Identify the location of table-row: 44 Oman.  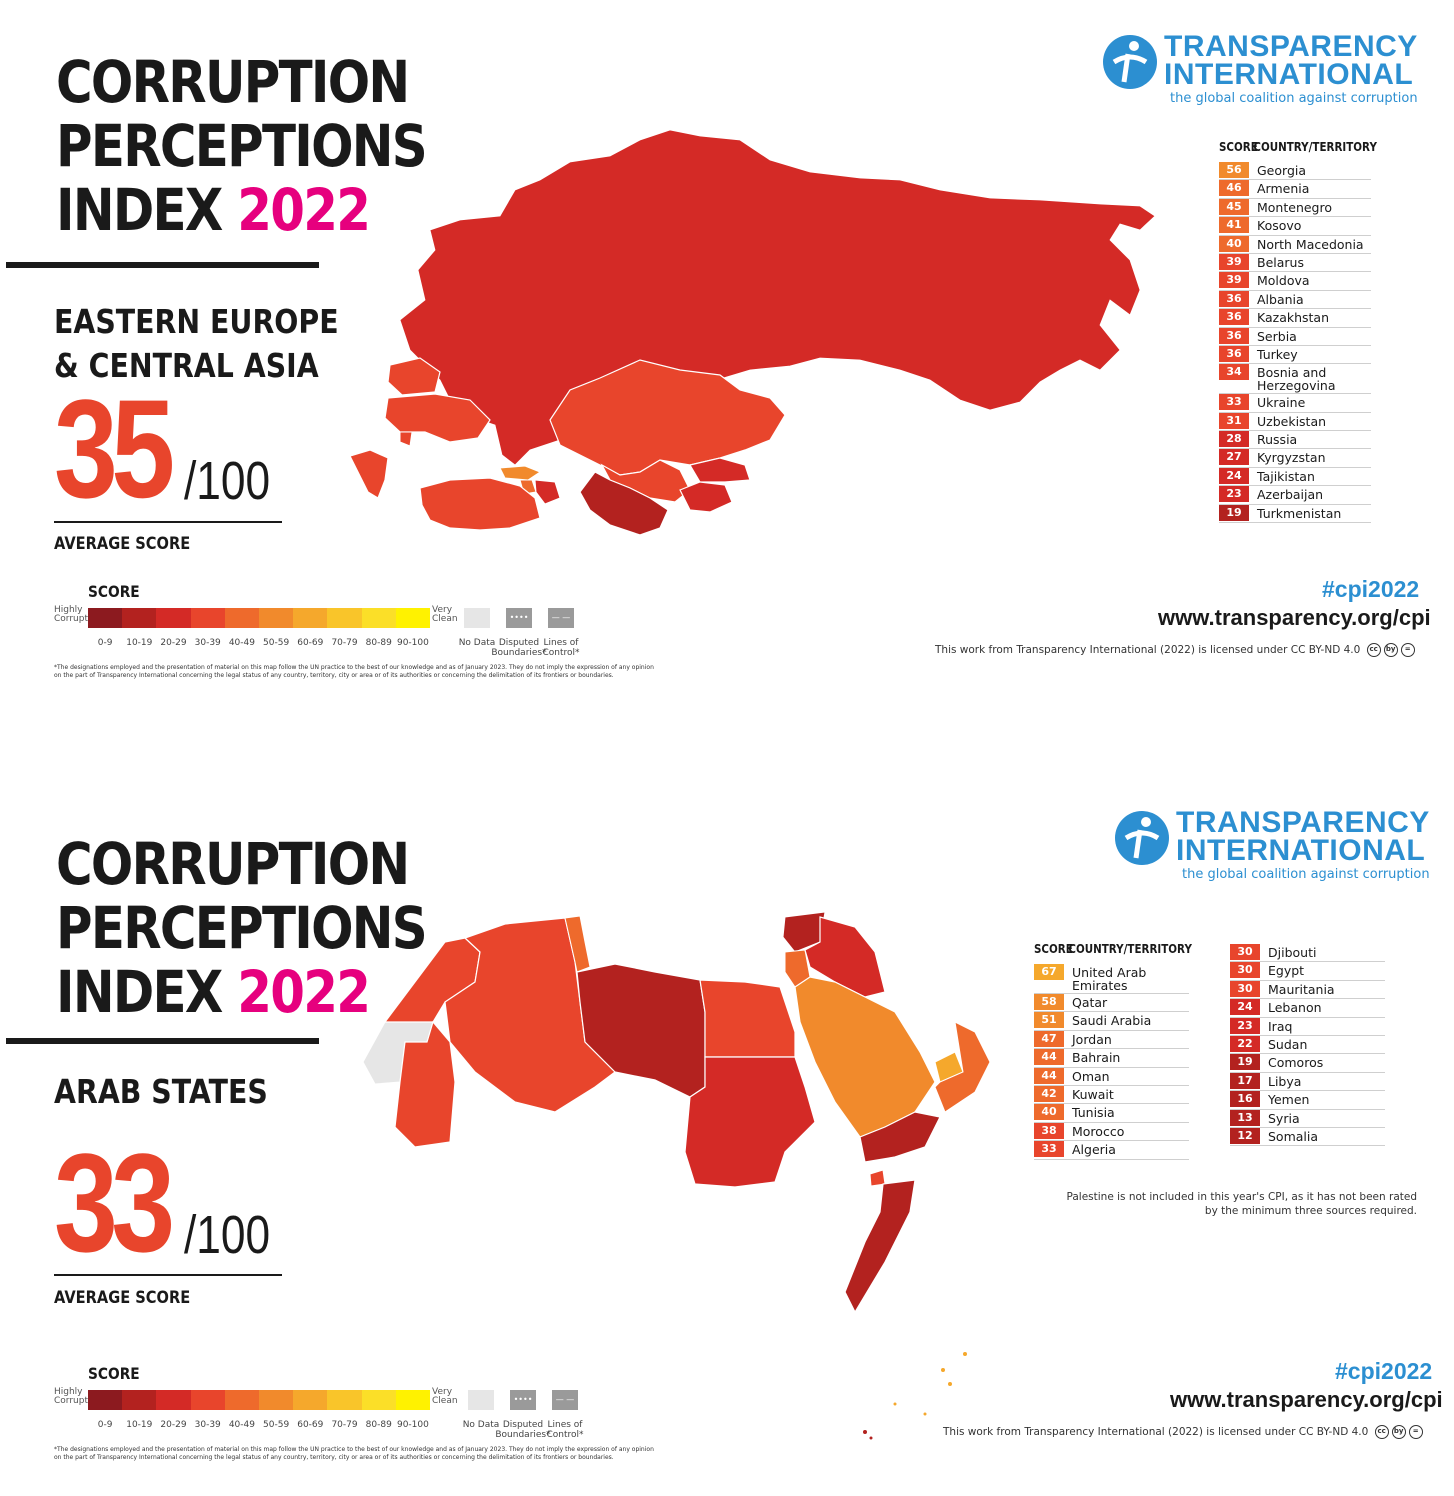
(1111, 1076).